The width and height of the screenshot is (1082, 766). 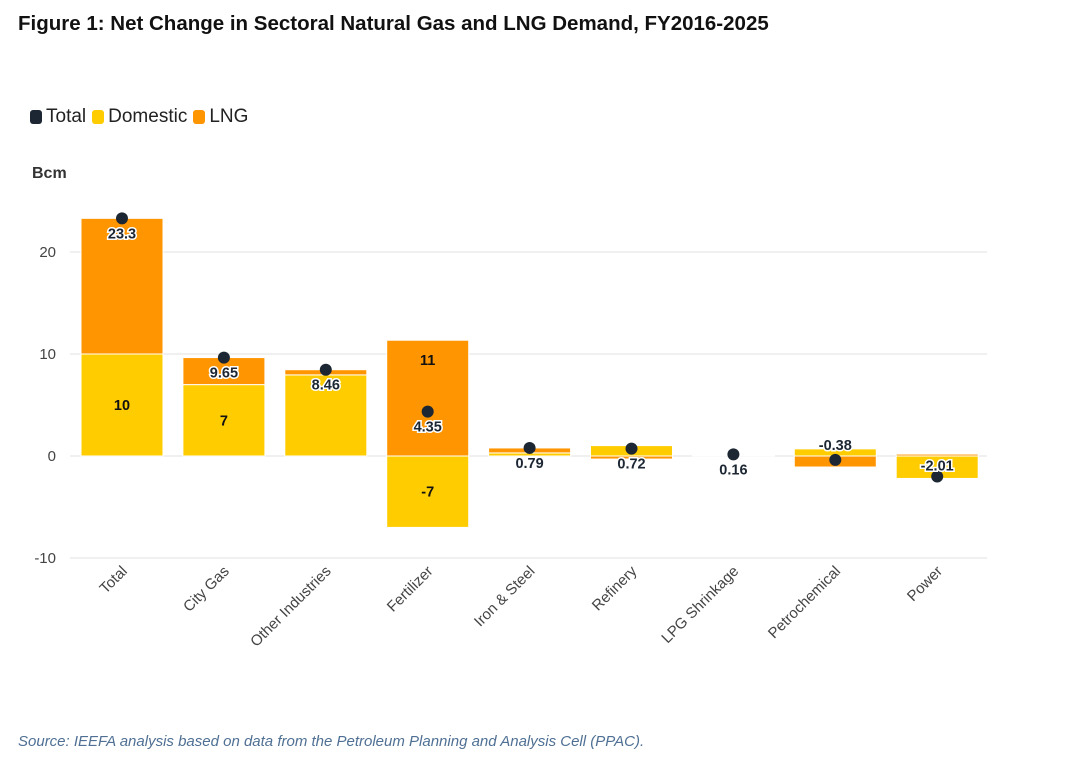 I want to click on total-value-label: -0.38, so click(x=835, y=446).